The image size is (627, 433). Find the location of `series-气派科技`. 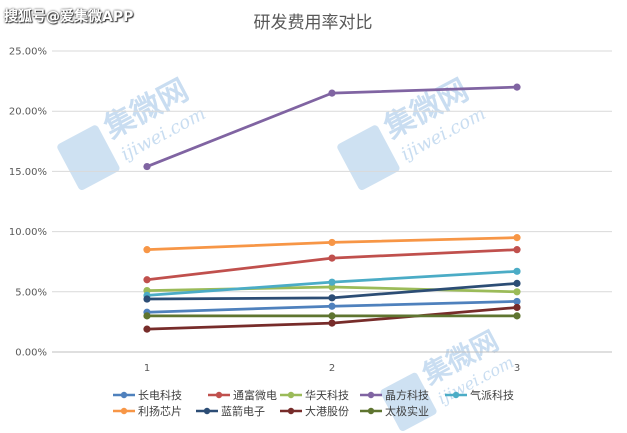

series-气派科技 is located at coordinates (332, 283).